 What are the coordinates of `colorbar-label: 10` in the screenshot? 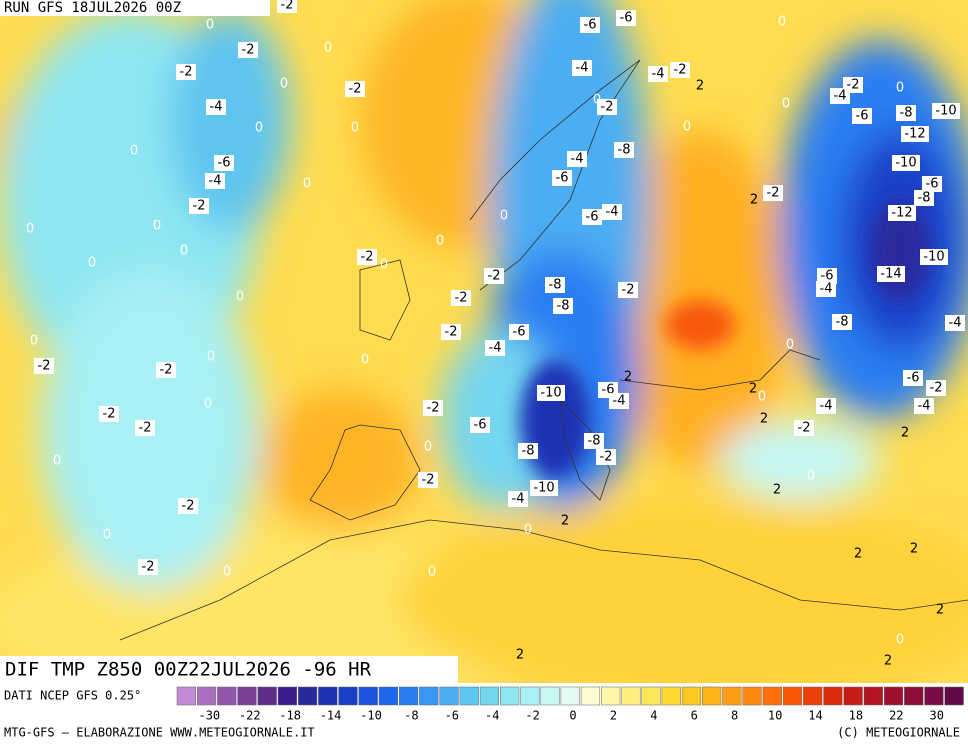 It's located at (775, 716).